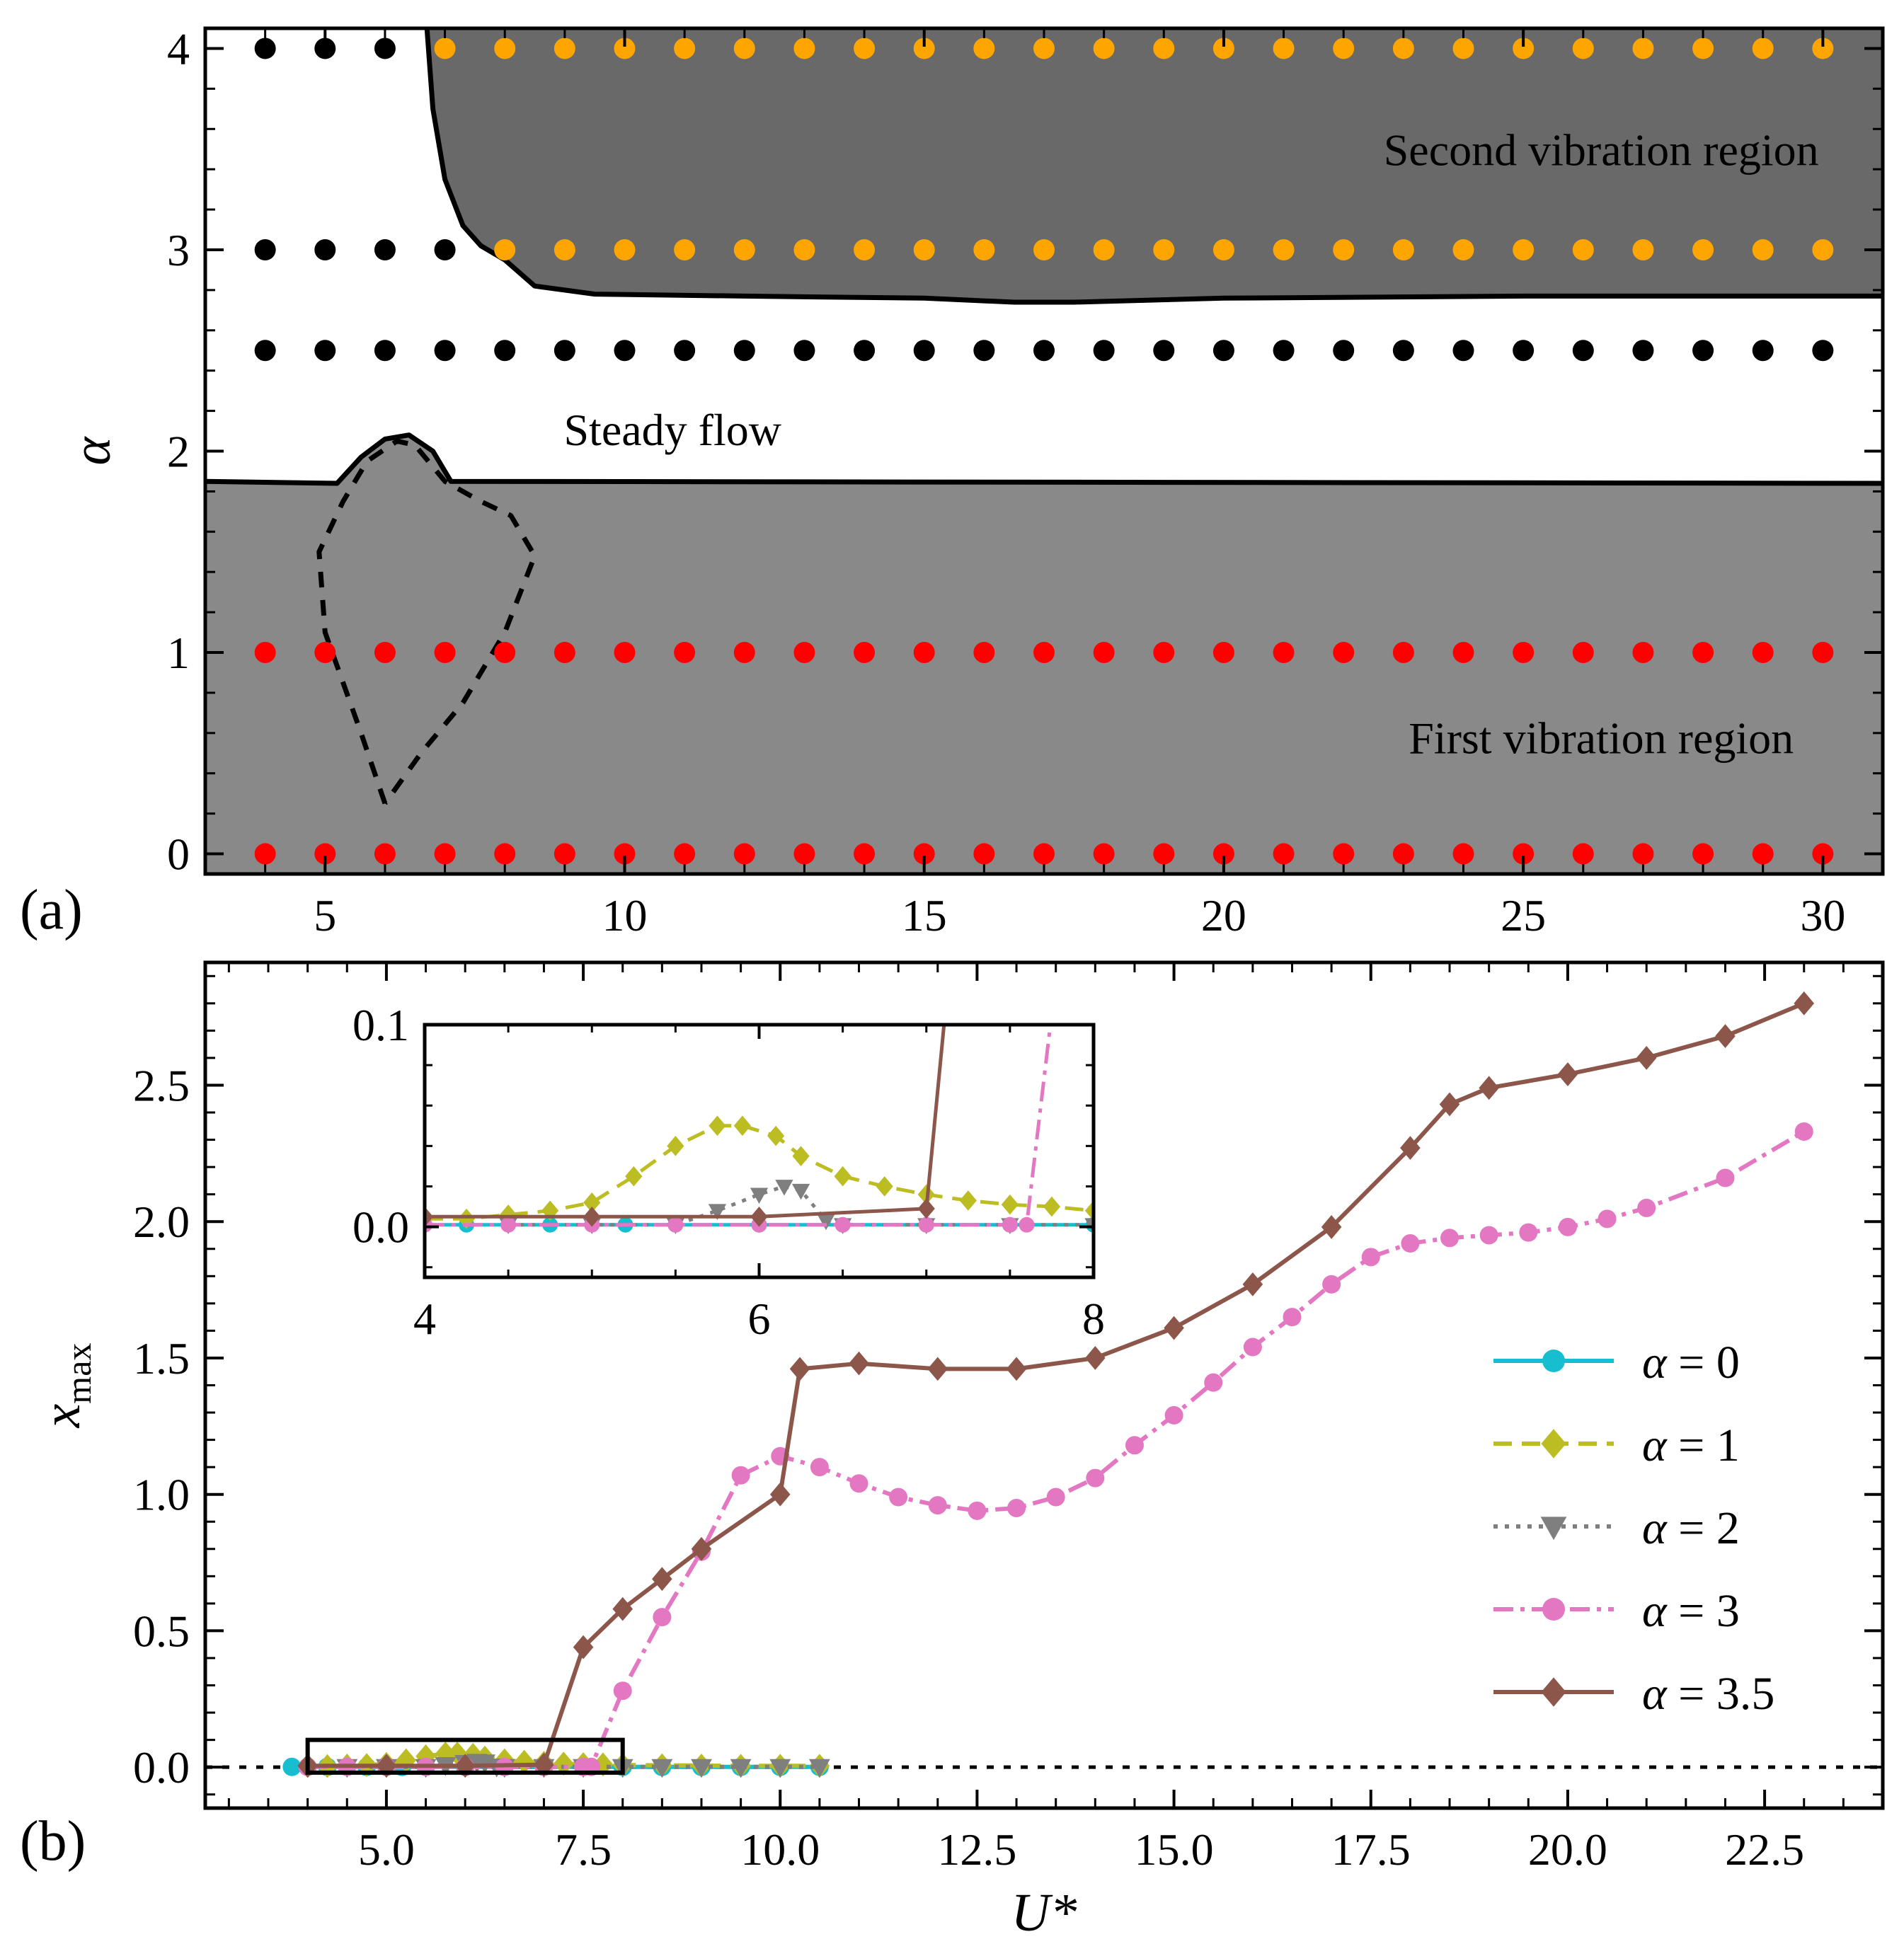 The height and width of the screenshot is (1956, 1904). I want to click on legend-label-alpha-3: α = 3, so click(1691, 1611).